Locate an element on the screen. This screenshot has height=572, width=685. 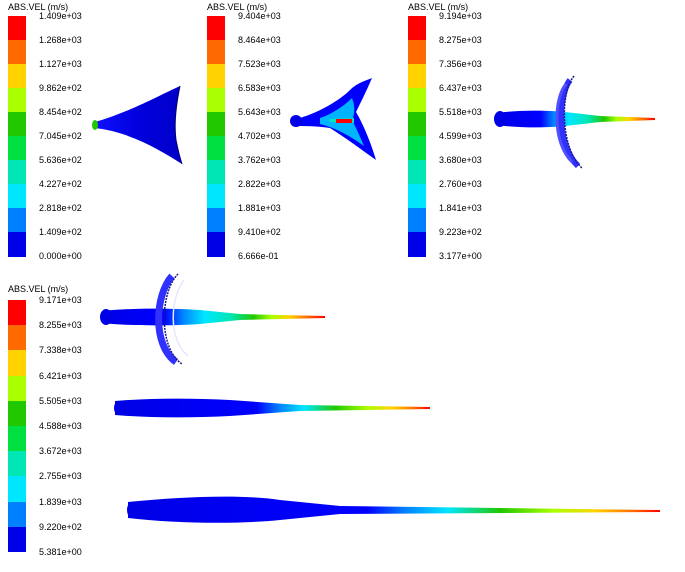
legend-tick-label: 9.410e+02 is located at coordinates (259, 232).